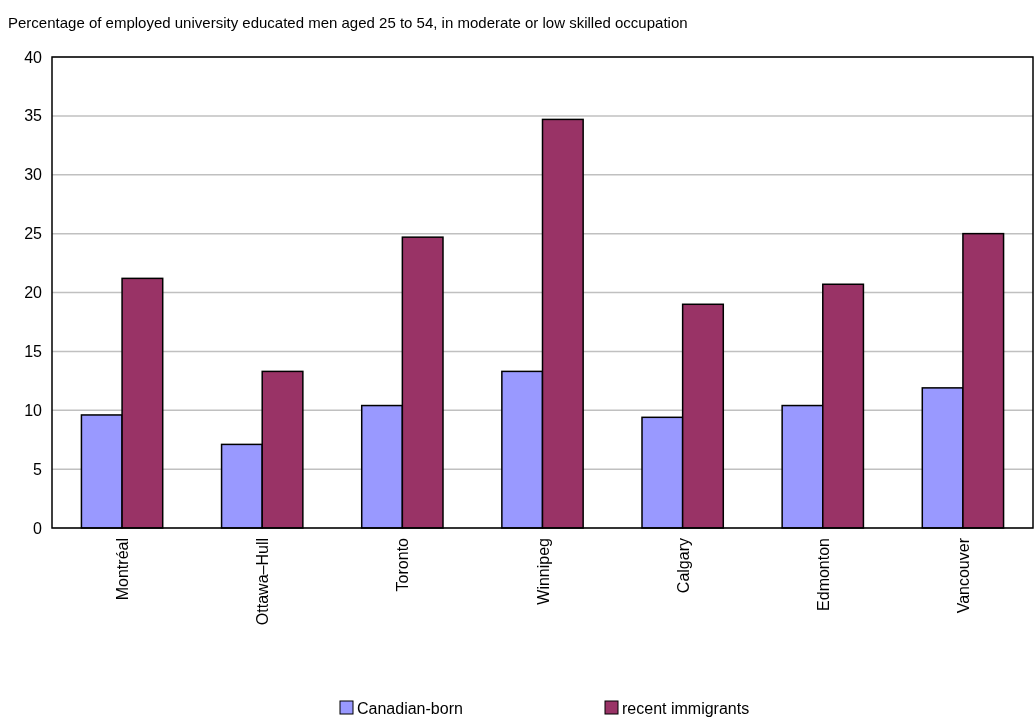 The width and height of the screenshot is (1034, 721). I want to click on y-tick-label: 20, so click(33, 293).